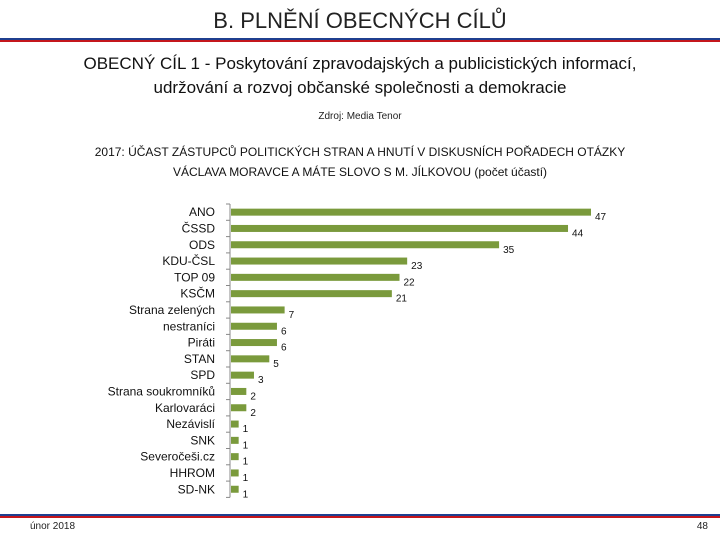 Image resolution: width=720 pixels, height=540 pixels. What do you see at coordinates (360, 116) in the screenshot?
I see `source-note: Zdroj: Media Tenor` at bounding box center [360, 116].